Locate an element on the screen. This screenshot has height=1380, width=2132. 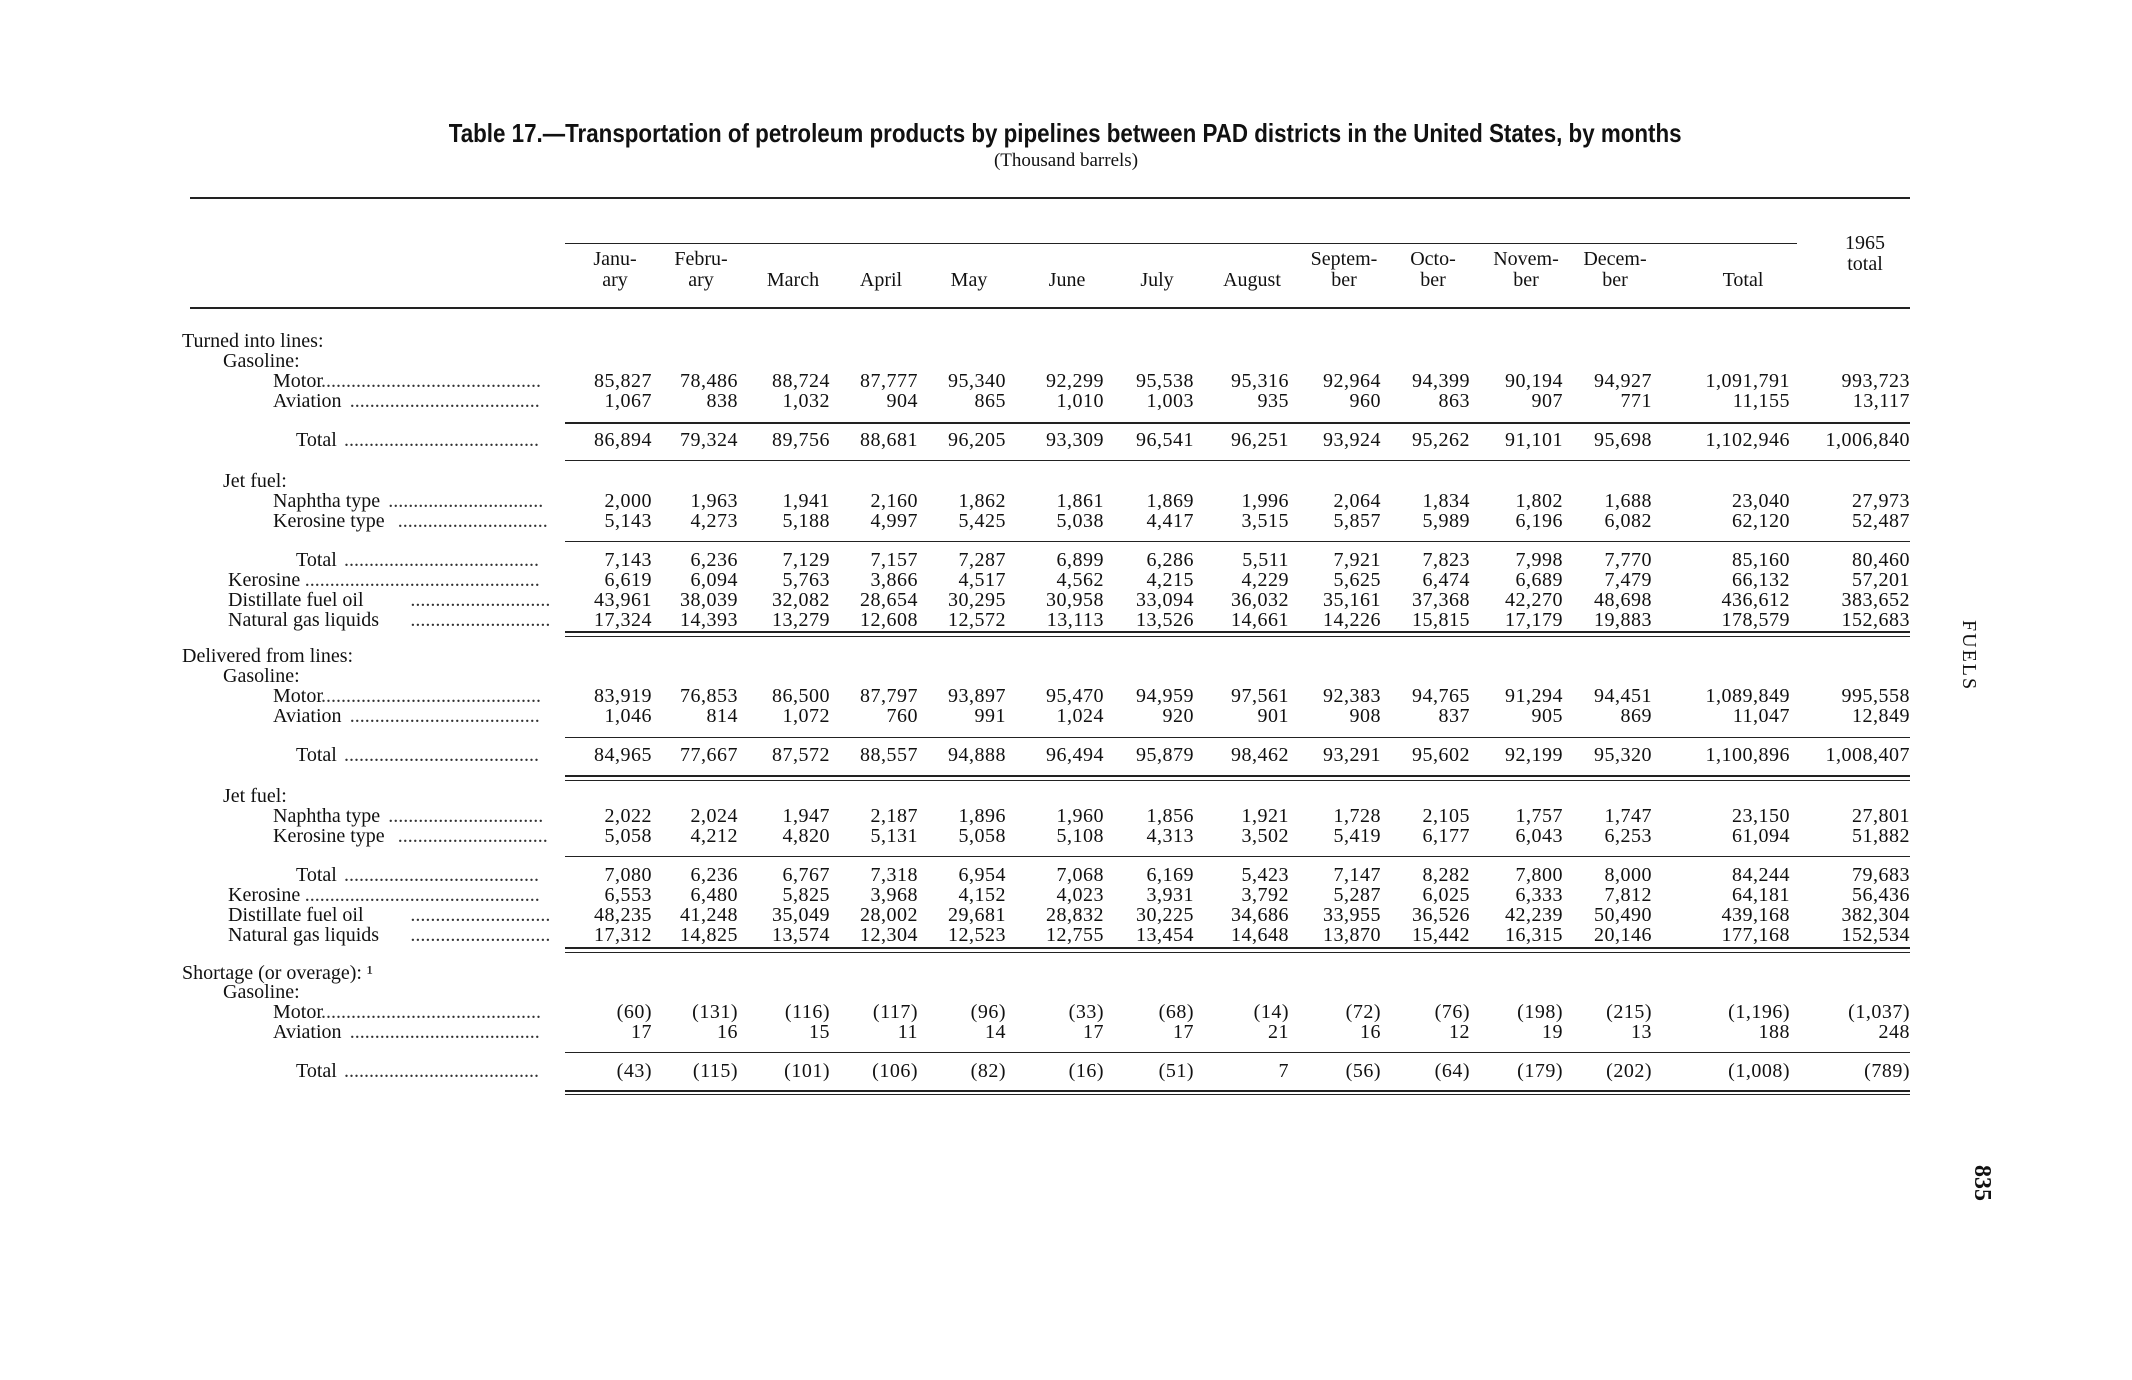
table-cell: 1,861 is located at coordinates (1080, 501).